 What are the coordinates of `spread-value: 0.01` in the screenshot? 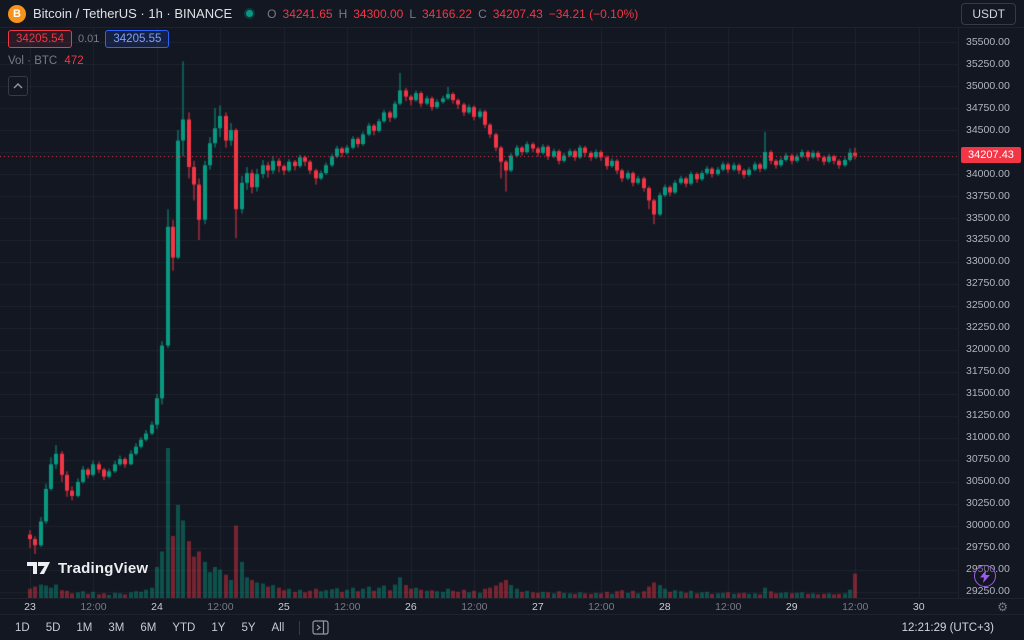 It's located at (88, 39).